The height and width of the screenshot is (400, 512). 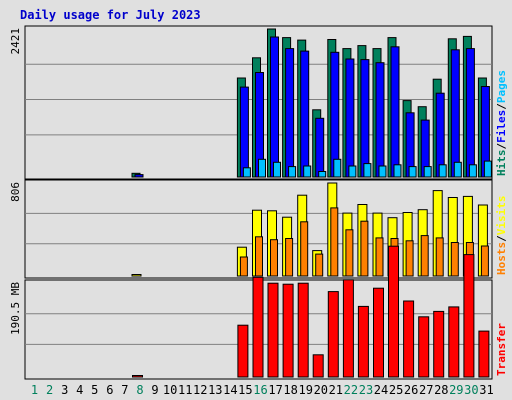 I want to click on x-tick-label-day-3: 3, so click(x=64, y=390).